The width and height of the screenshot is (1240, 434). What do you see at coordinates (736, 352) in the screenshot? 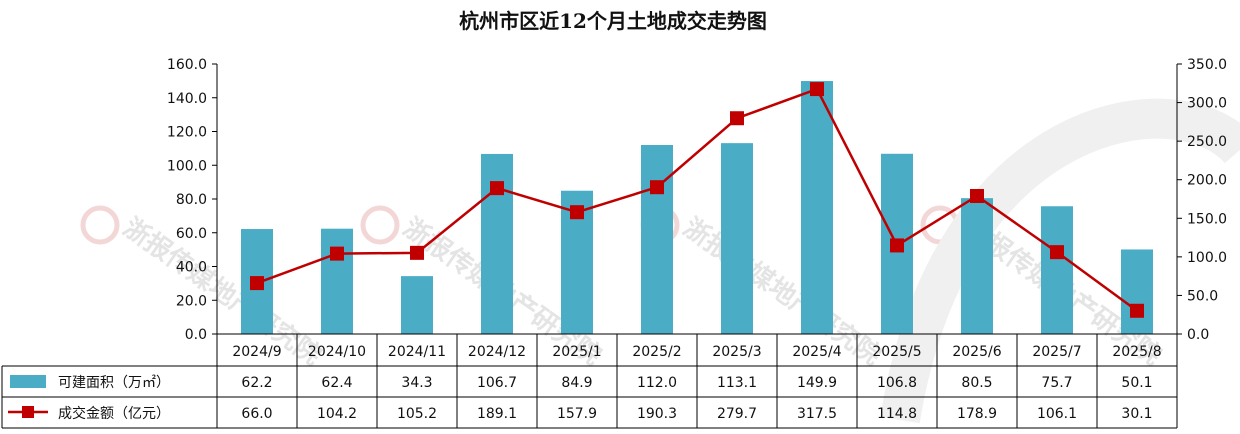
I see `x-tick-label: 2025/3` at bounding box center [736, 352].